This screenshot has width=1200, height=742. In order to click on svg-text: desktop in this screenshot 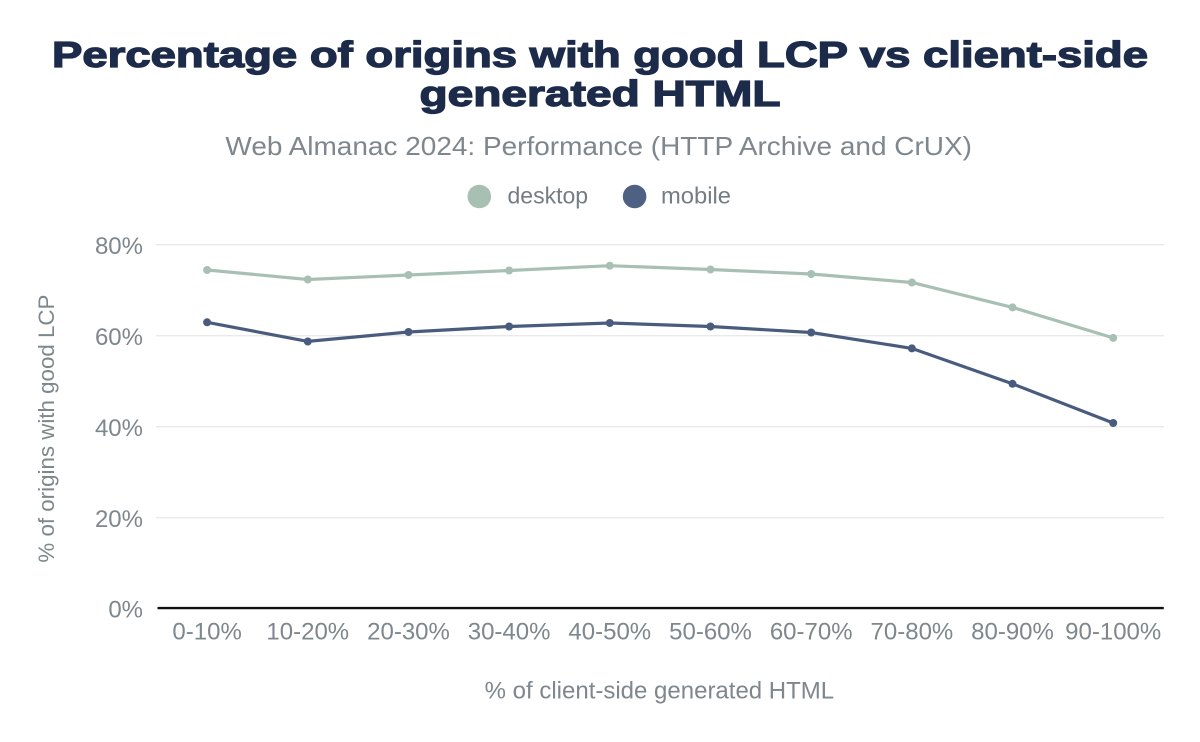, I will do `click(548, 196)`.